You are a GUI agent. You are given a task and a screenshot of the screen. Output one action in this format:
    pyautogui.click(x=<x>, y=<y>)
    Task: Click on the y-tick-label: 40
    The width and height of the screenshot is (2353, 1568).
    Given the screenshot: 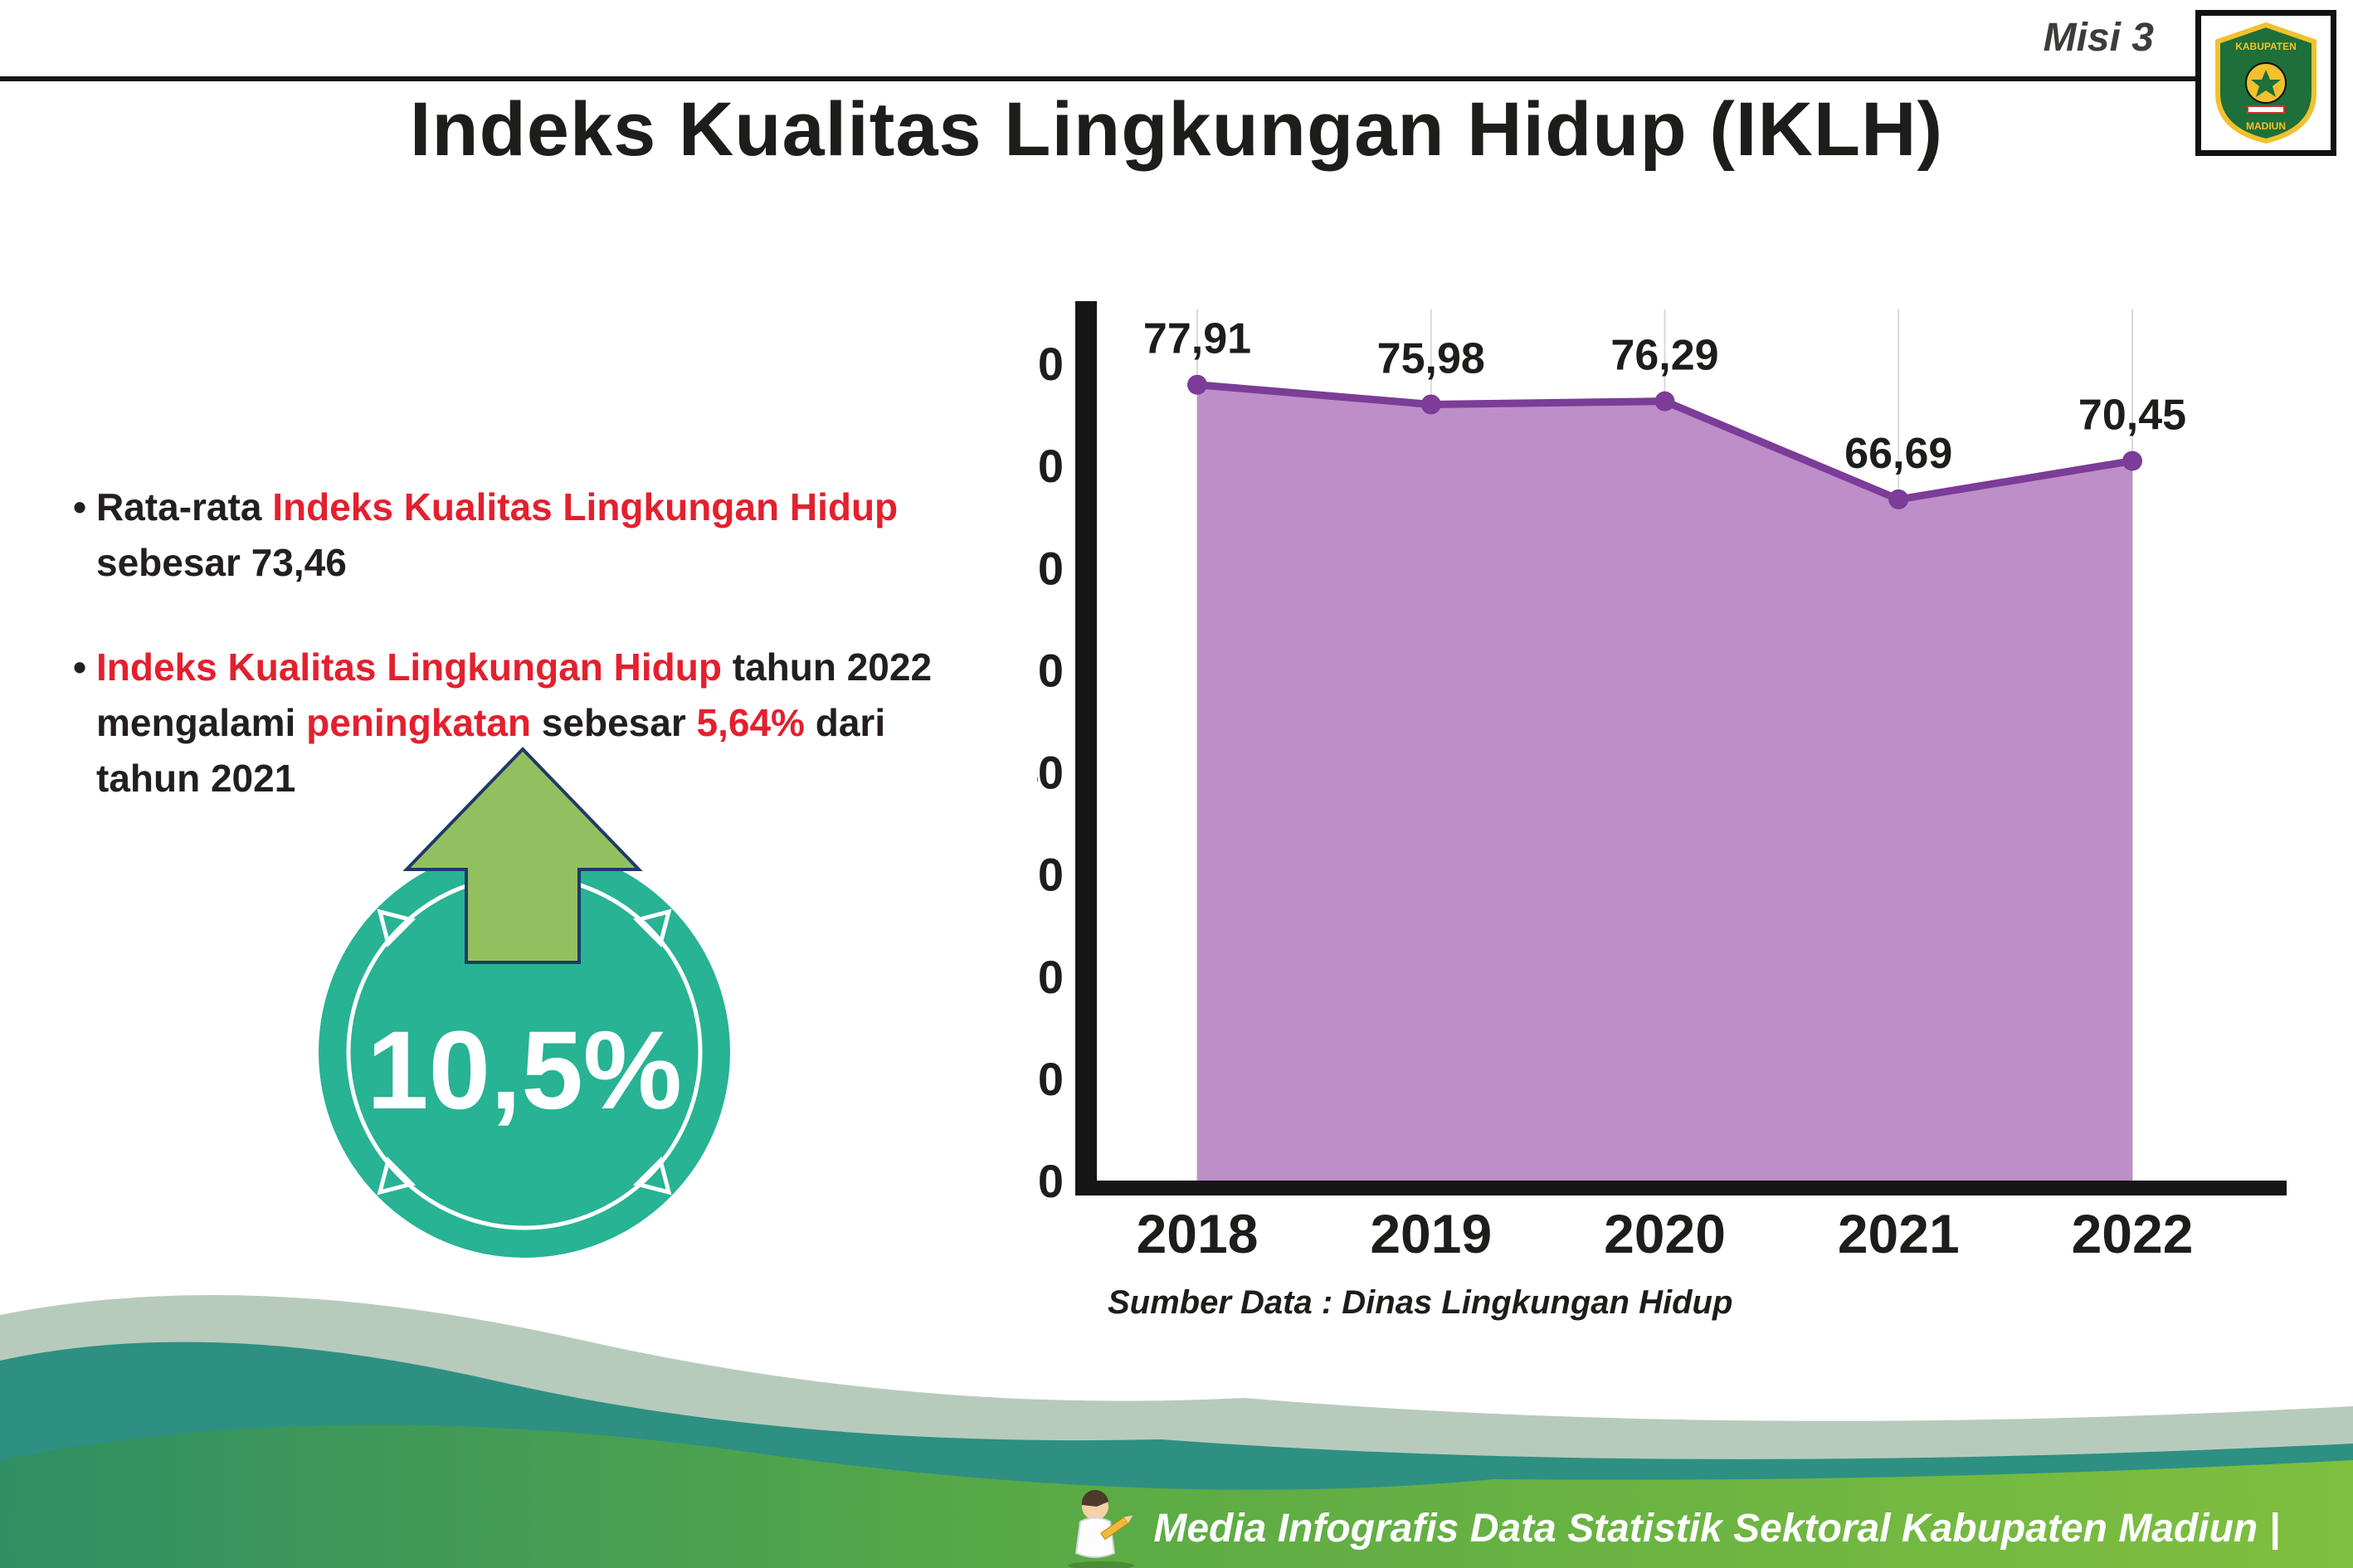 What is the action you would take?
    pyautogui.click(x=1050, y=773)
    